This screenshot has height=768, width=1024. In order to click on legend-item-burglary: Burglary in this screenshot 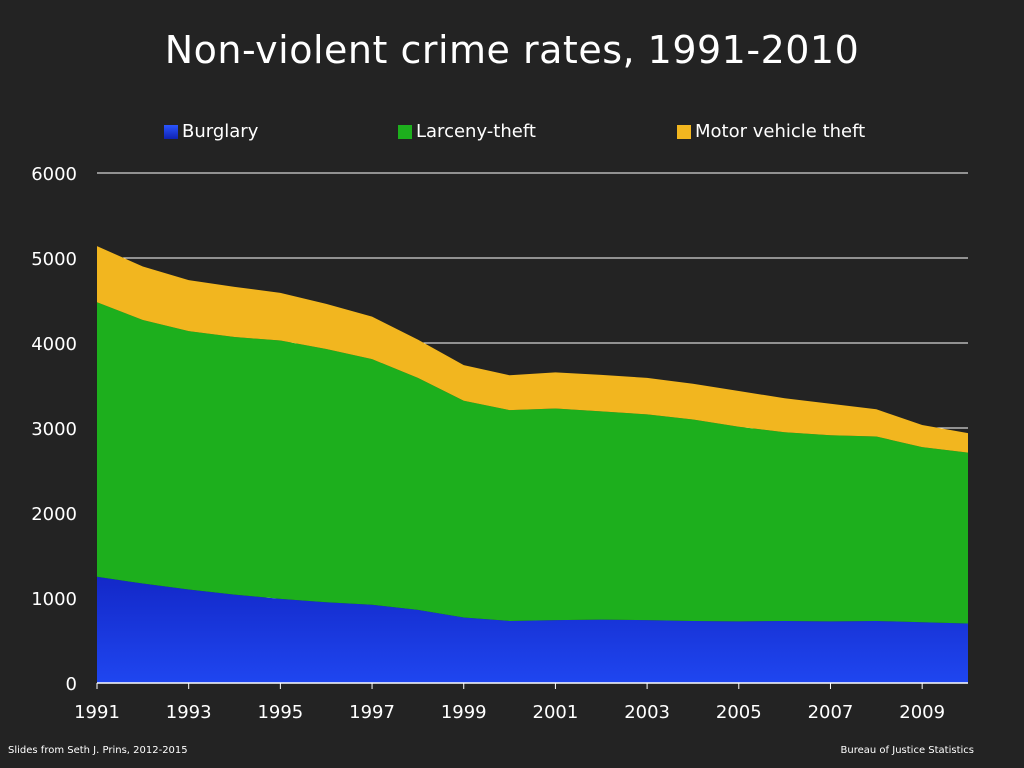, I will do `click(211, 131)`.